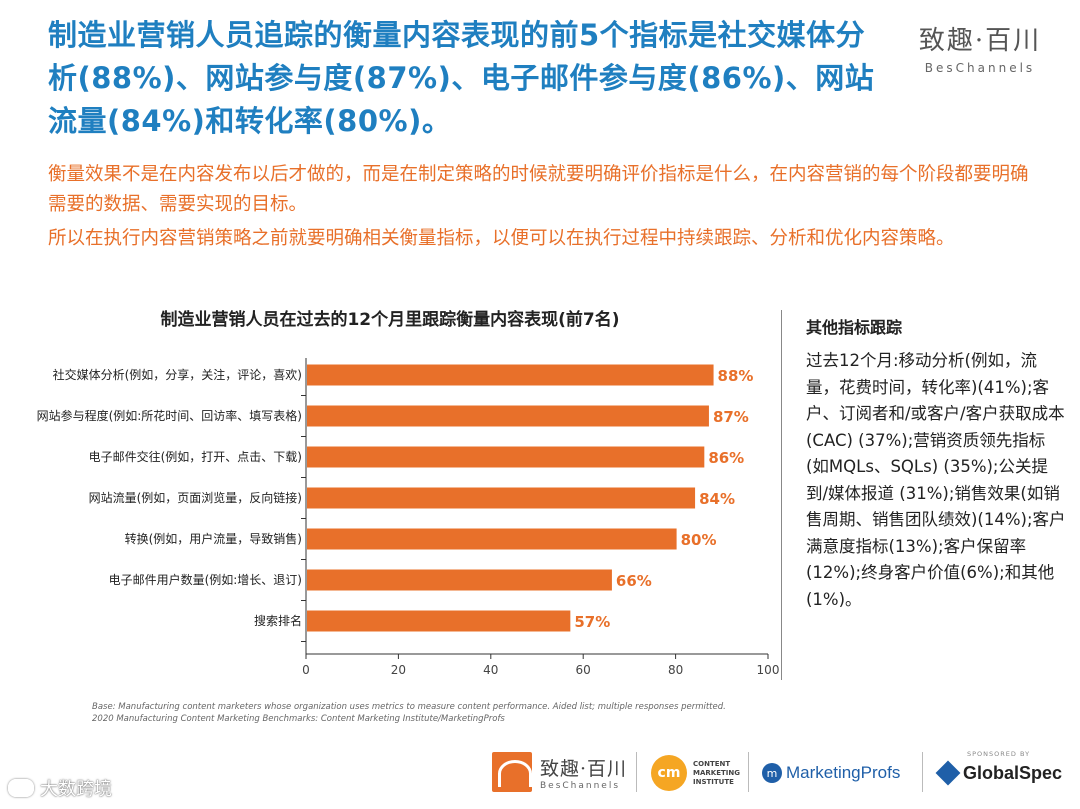  Describe the element at coordinates (195, 456) in the screenshot. I see `category-label: 电子邮件交往(例如，打开、点击、下载)` at that location.